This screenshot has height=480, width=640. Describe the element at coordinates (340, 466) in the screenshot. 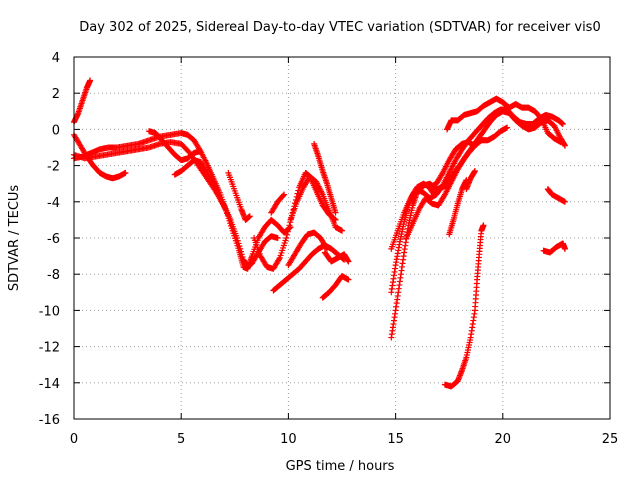

I see `x-axis-label: GPS time / hours` at that location.